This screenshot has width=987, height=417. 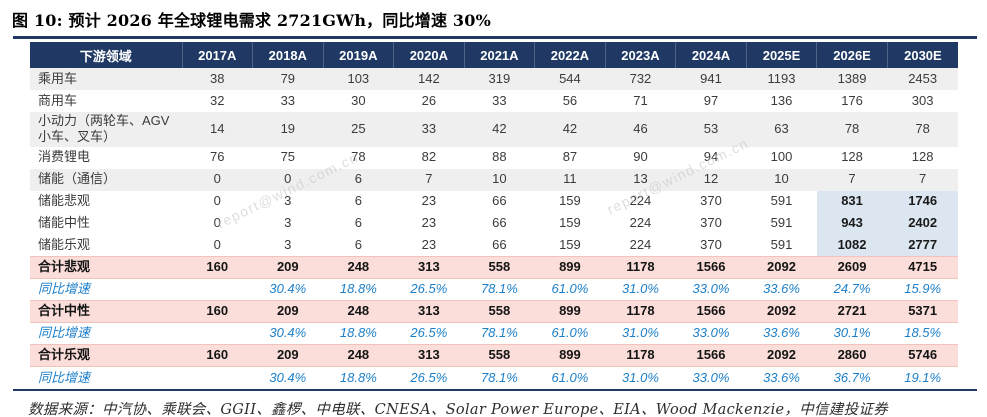 What do you see at coordinates (781, 157) in the screenshot?
I see `cell: 100` at bounding box center [781, 157].